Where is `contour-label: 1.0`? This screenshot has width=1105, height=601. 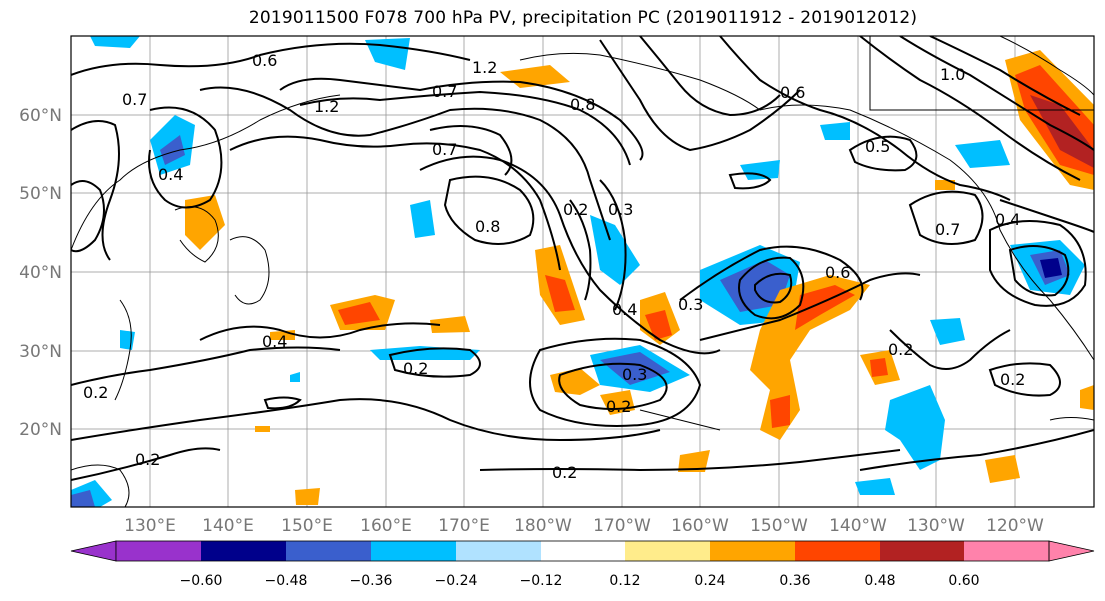
contour-label: 1.0 is located at coordinates (952, 74).